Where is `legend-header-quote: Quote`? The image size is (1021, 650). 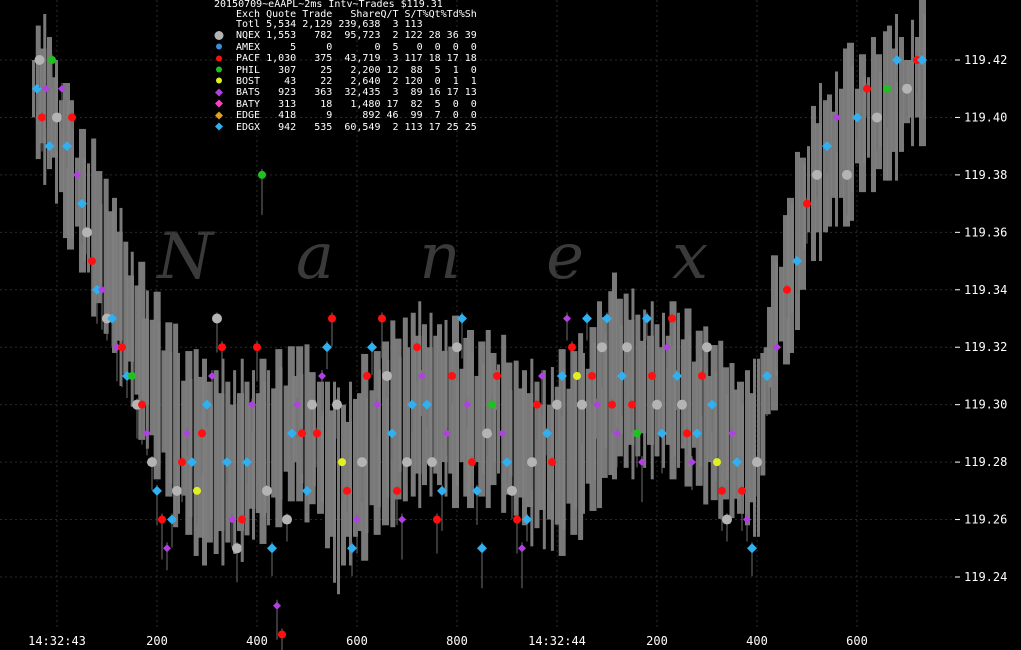 legend-header-quote: Quote is located at coordinates (281, 14).